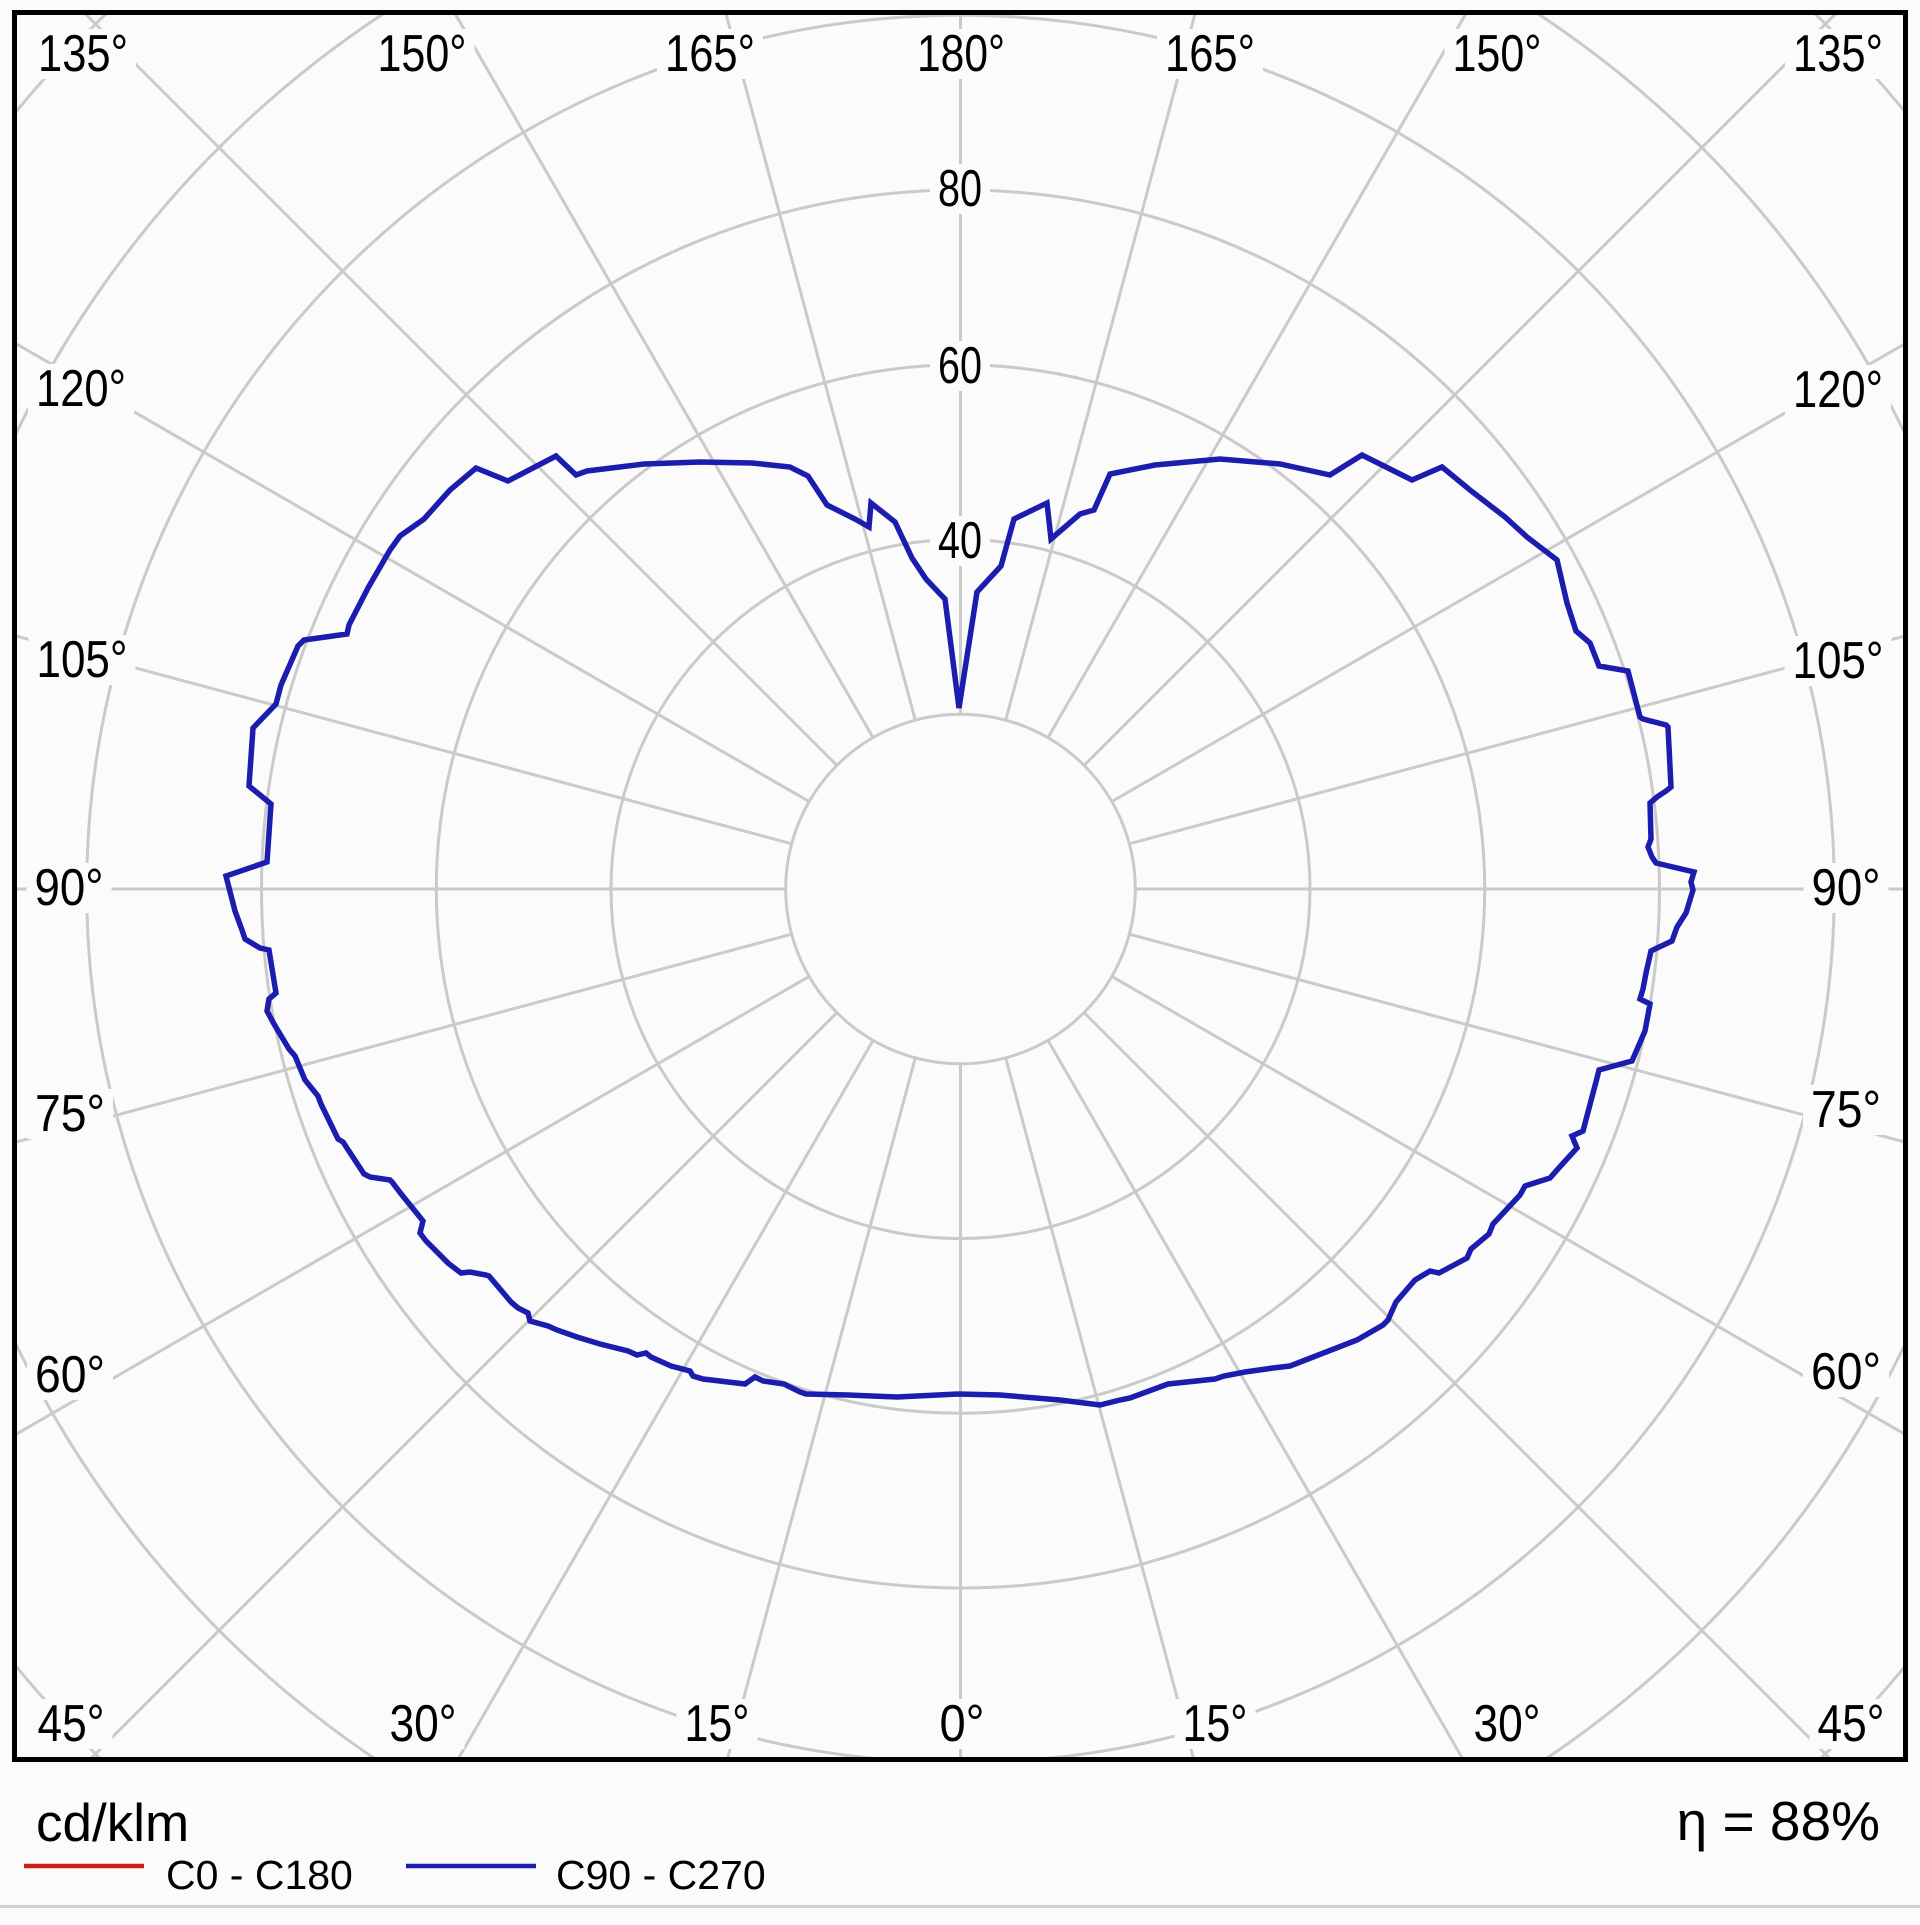 Image resolution: width=1920 pixels, height=1925 pixels. What do you see at coordinates (962, 1724) in the screenshot?
I see `svg-text: 0°` at bounding box center [962, 1724].